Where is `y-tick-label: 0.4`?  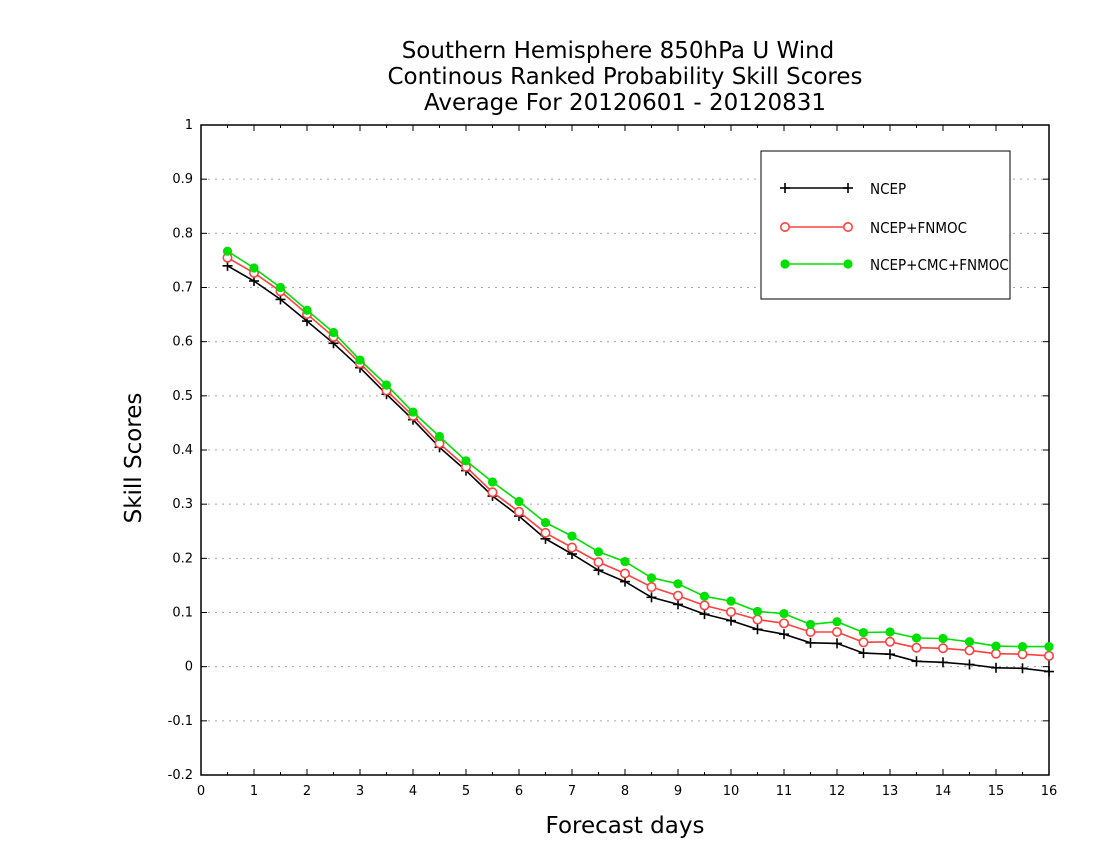
y-tick-label: 0.4 is located at coordinates (182, 450).